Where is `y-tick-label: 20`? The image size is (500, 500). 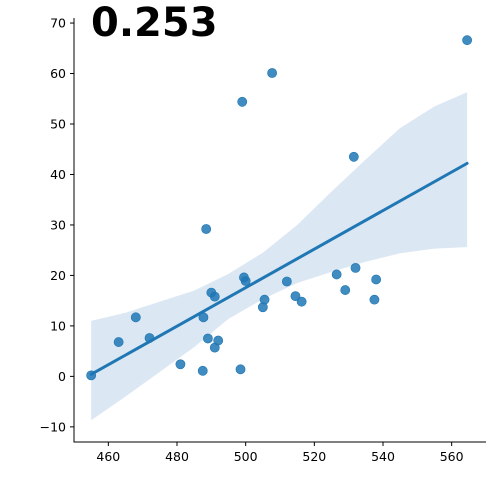 y-tick-label: 20 is located at coordinates (58, 275).